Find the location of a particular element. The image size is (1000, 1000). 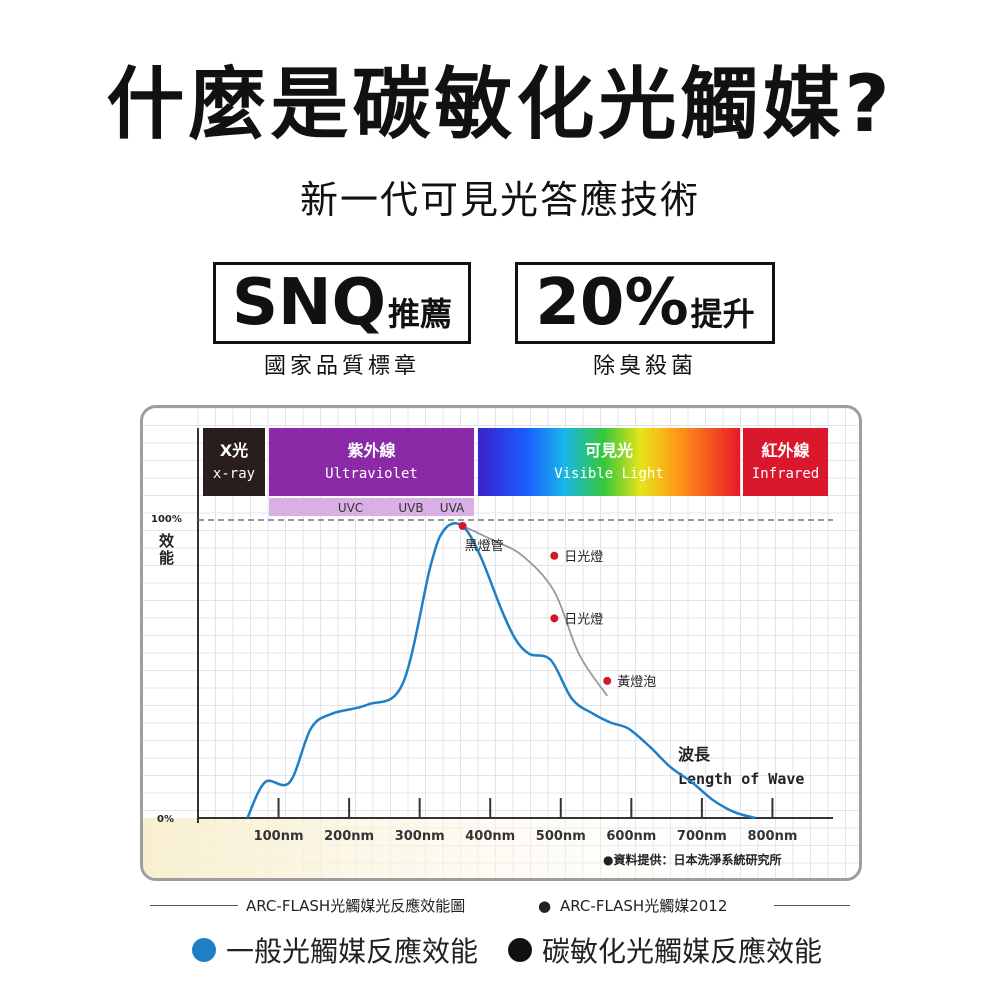

band-label: X光 is located at coordinates (234, 450).